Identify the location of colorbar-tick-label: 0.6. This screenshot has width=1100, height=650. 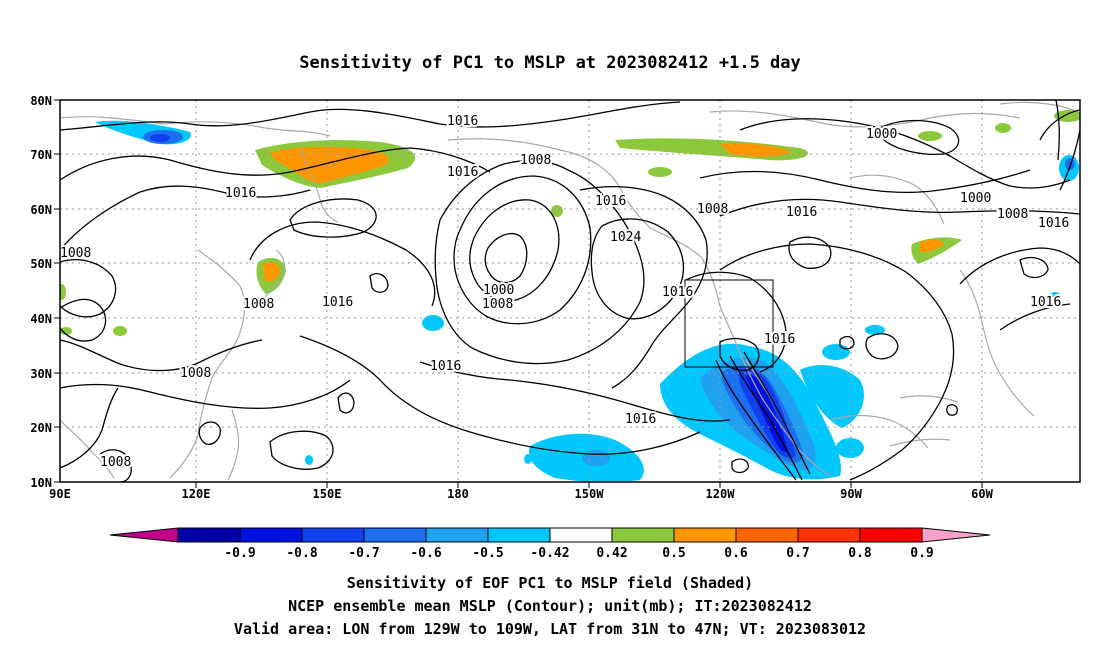
(736, 553).